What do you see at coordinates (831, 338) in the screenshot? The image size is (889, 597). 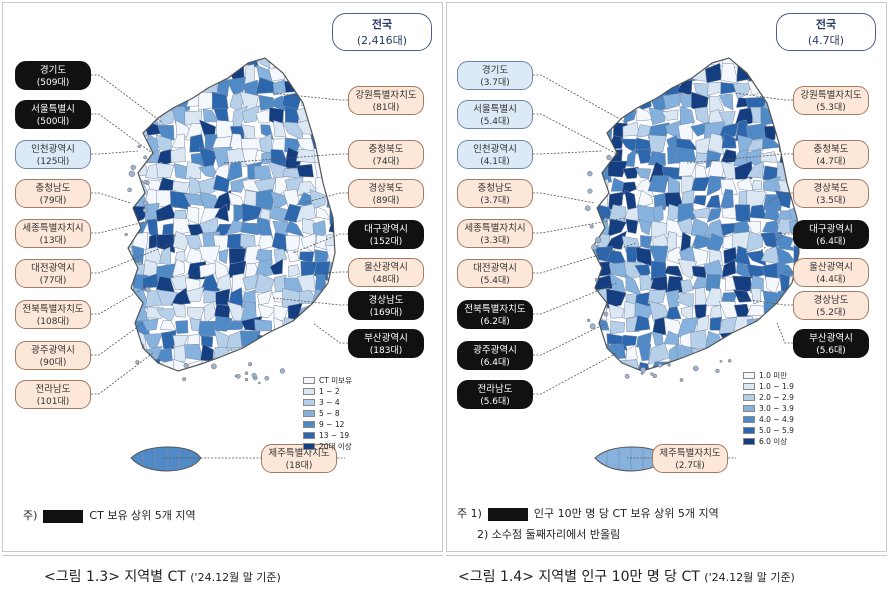 I see `region-name: 부산광역시` at bounding box center [831, 338].